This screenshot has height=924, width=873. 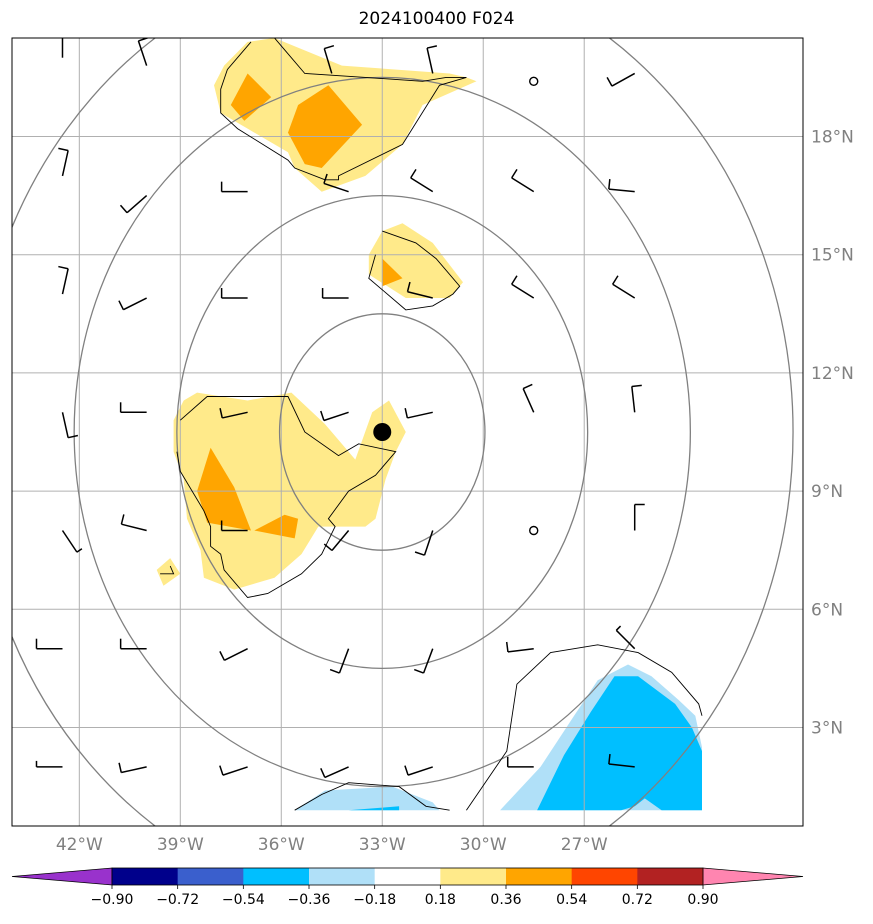 What do you see at coordinates (832, 374) in the screenshot?
I see `latitude-tick-label: 12°N` at bounding box center [832, 374].